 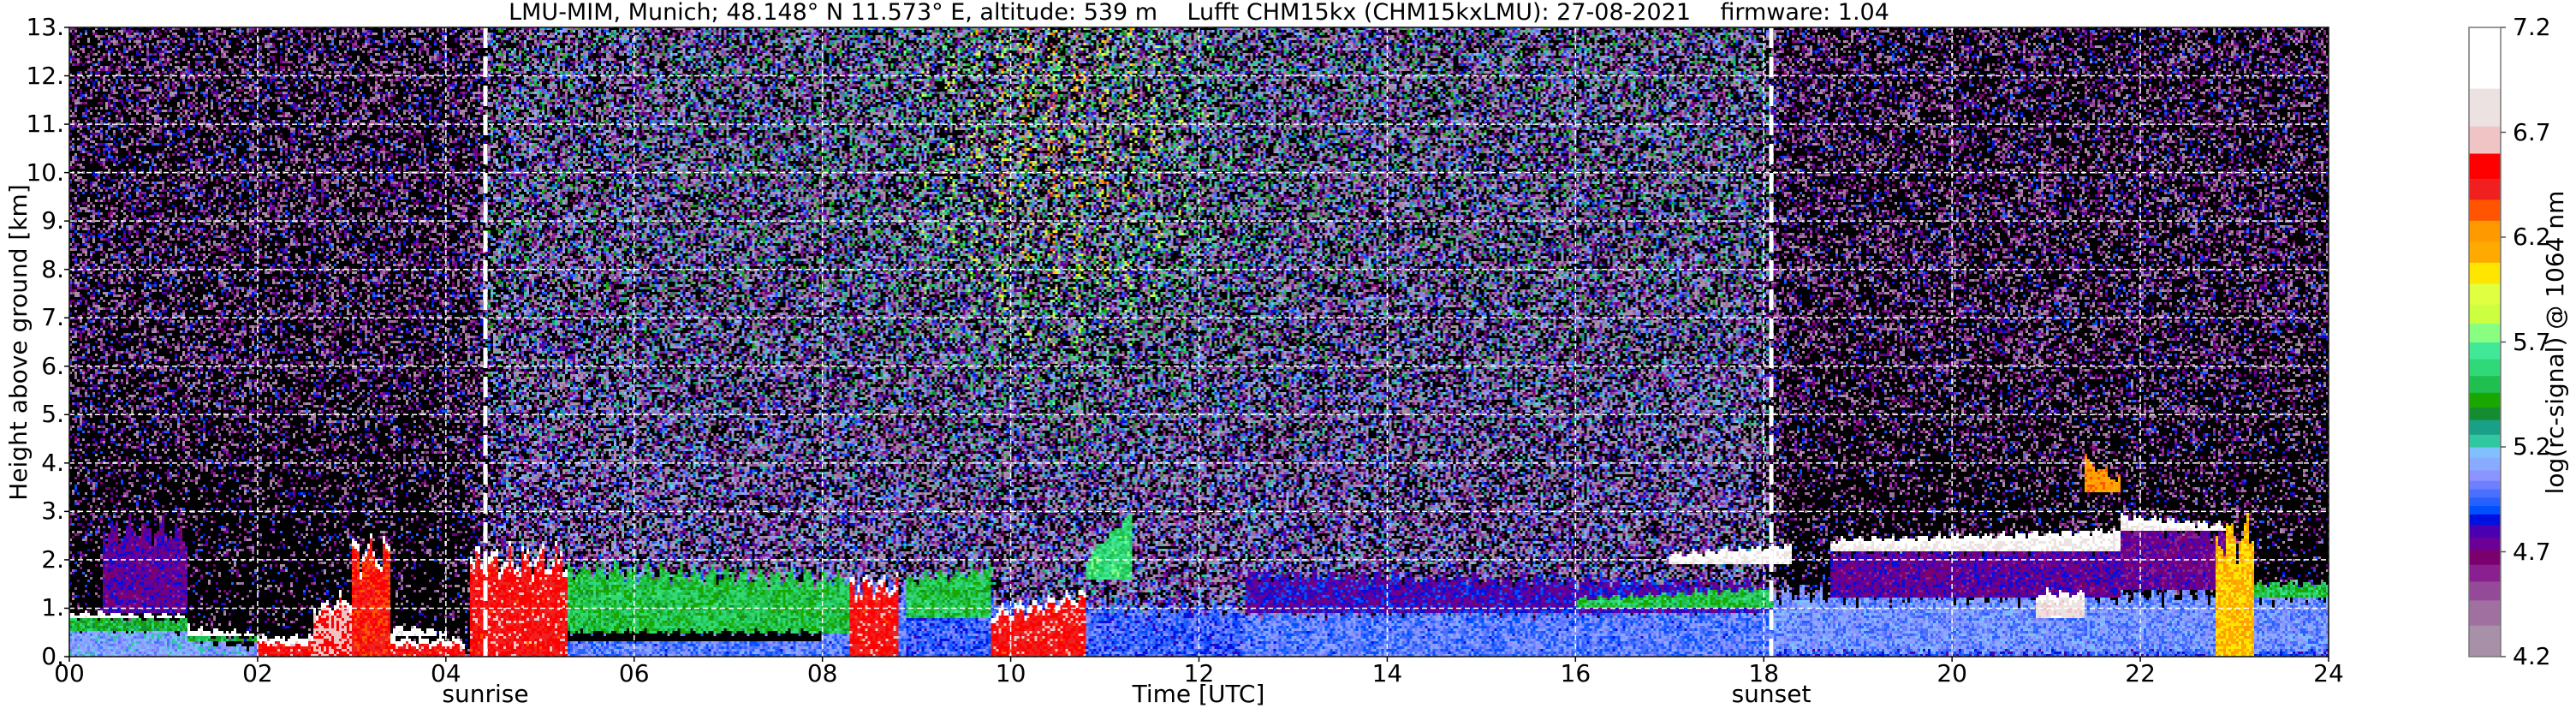 What do you see at coordinates (70, 673) in the screenshot?
I see `x-tick-label: 00` at bounding box center [70, 673].